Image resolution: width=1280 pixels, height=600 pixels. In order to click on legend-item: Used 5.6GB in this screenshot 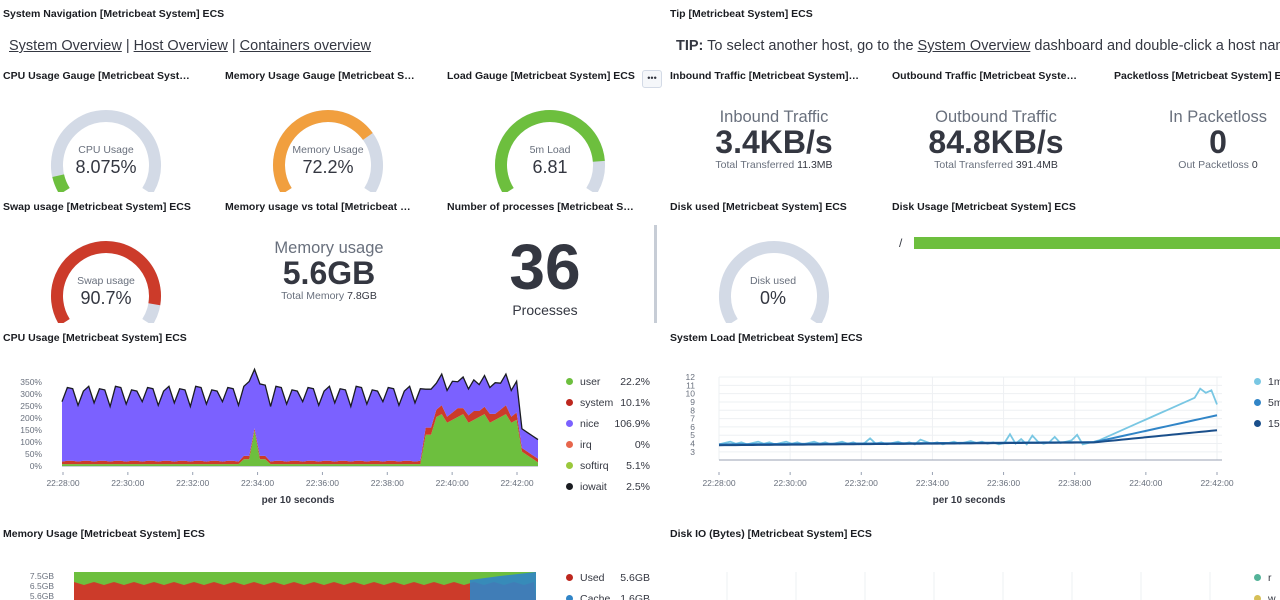, I will do `click(608, 578)`.